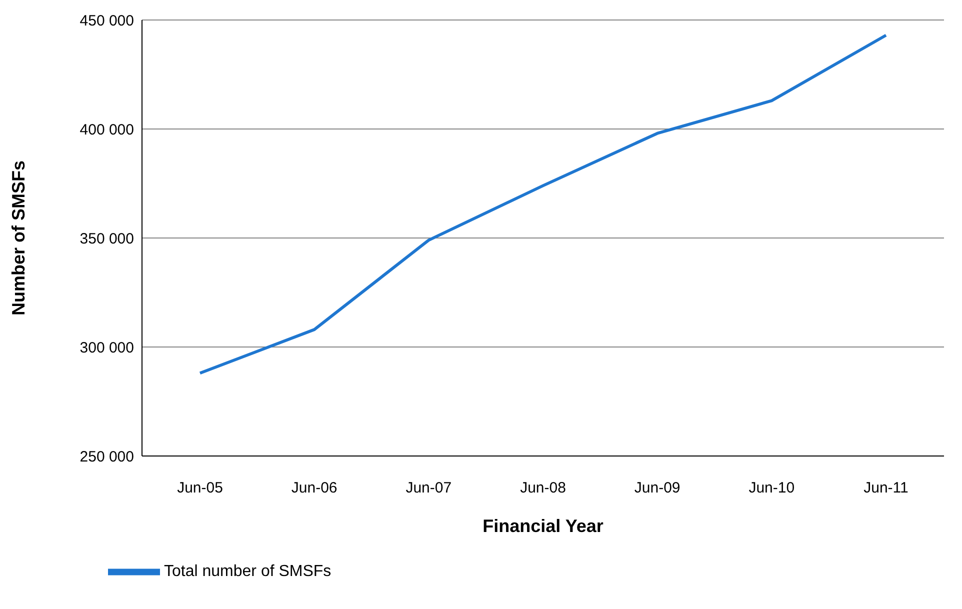 This screenshot has width=962, height=609. I want to click on y-tick-label: 450 000, so click(107, 21).